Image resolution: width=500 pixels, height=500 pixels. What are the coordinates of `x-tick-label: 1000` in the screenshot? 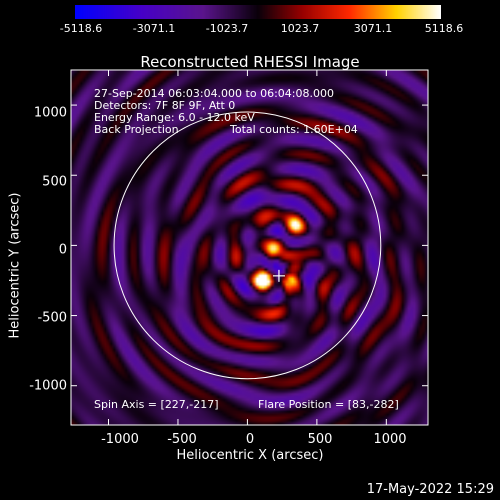 It's located at (390, 439).